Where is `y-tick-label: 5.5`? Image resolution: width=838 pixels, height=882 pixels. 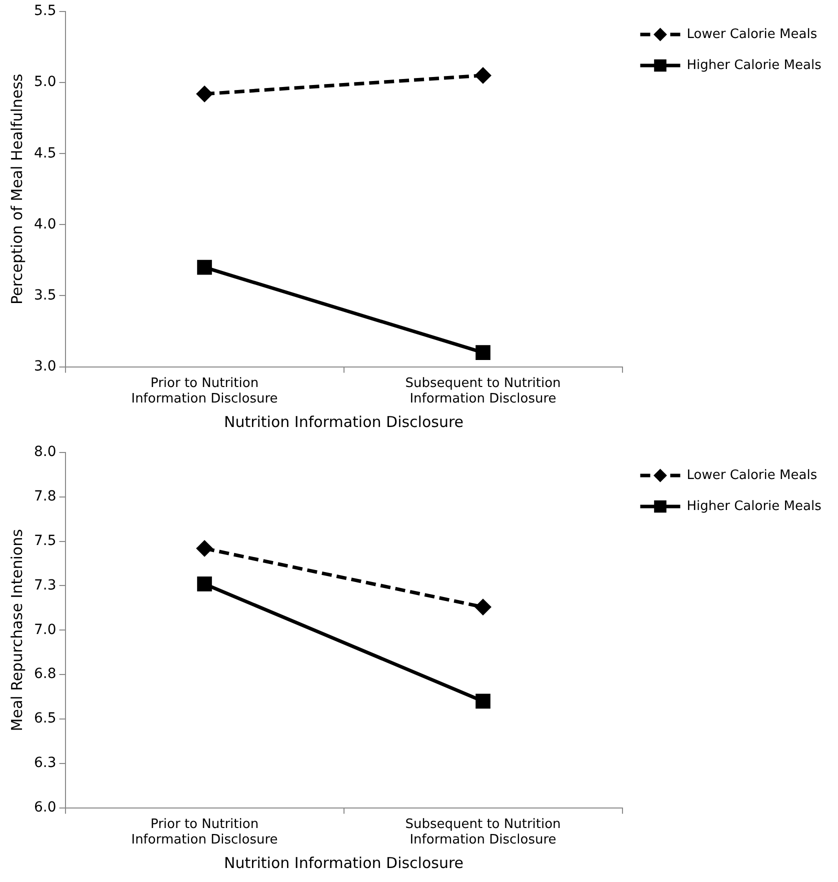 y-tick-label: 5.5 is located at coordinates (45, 11).